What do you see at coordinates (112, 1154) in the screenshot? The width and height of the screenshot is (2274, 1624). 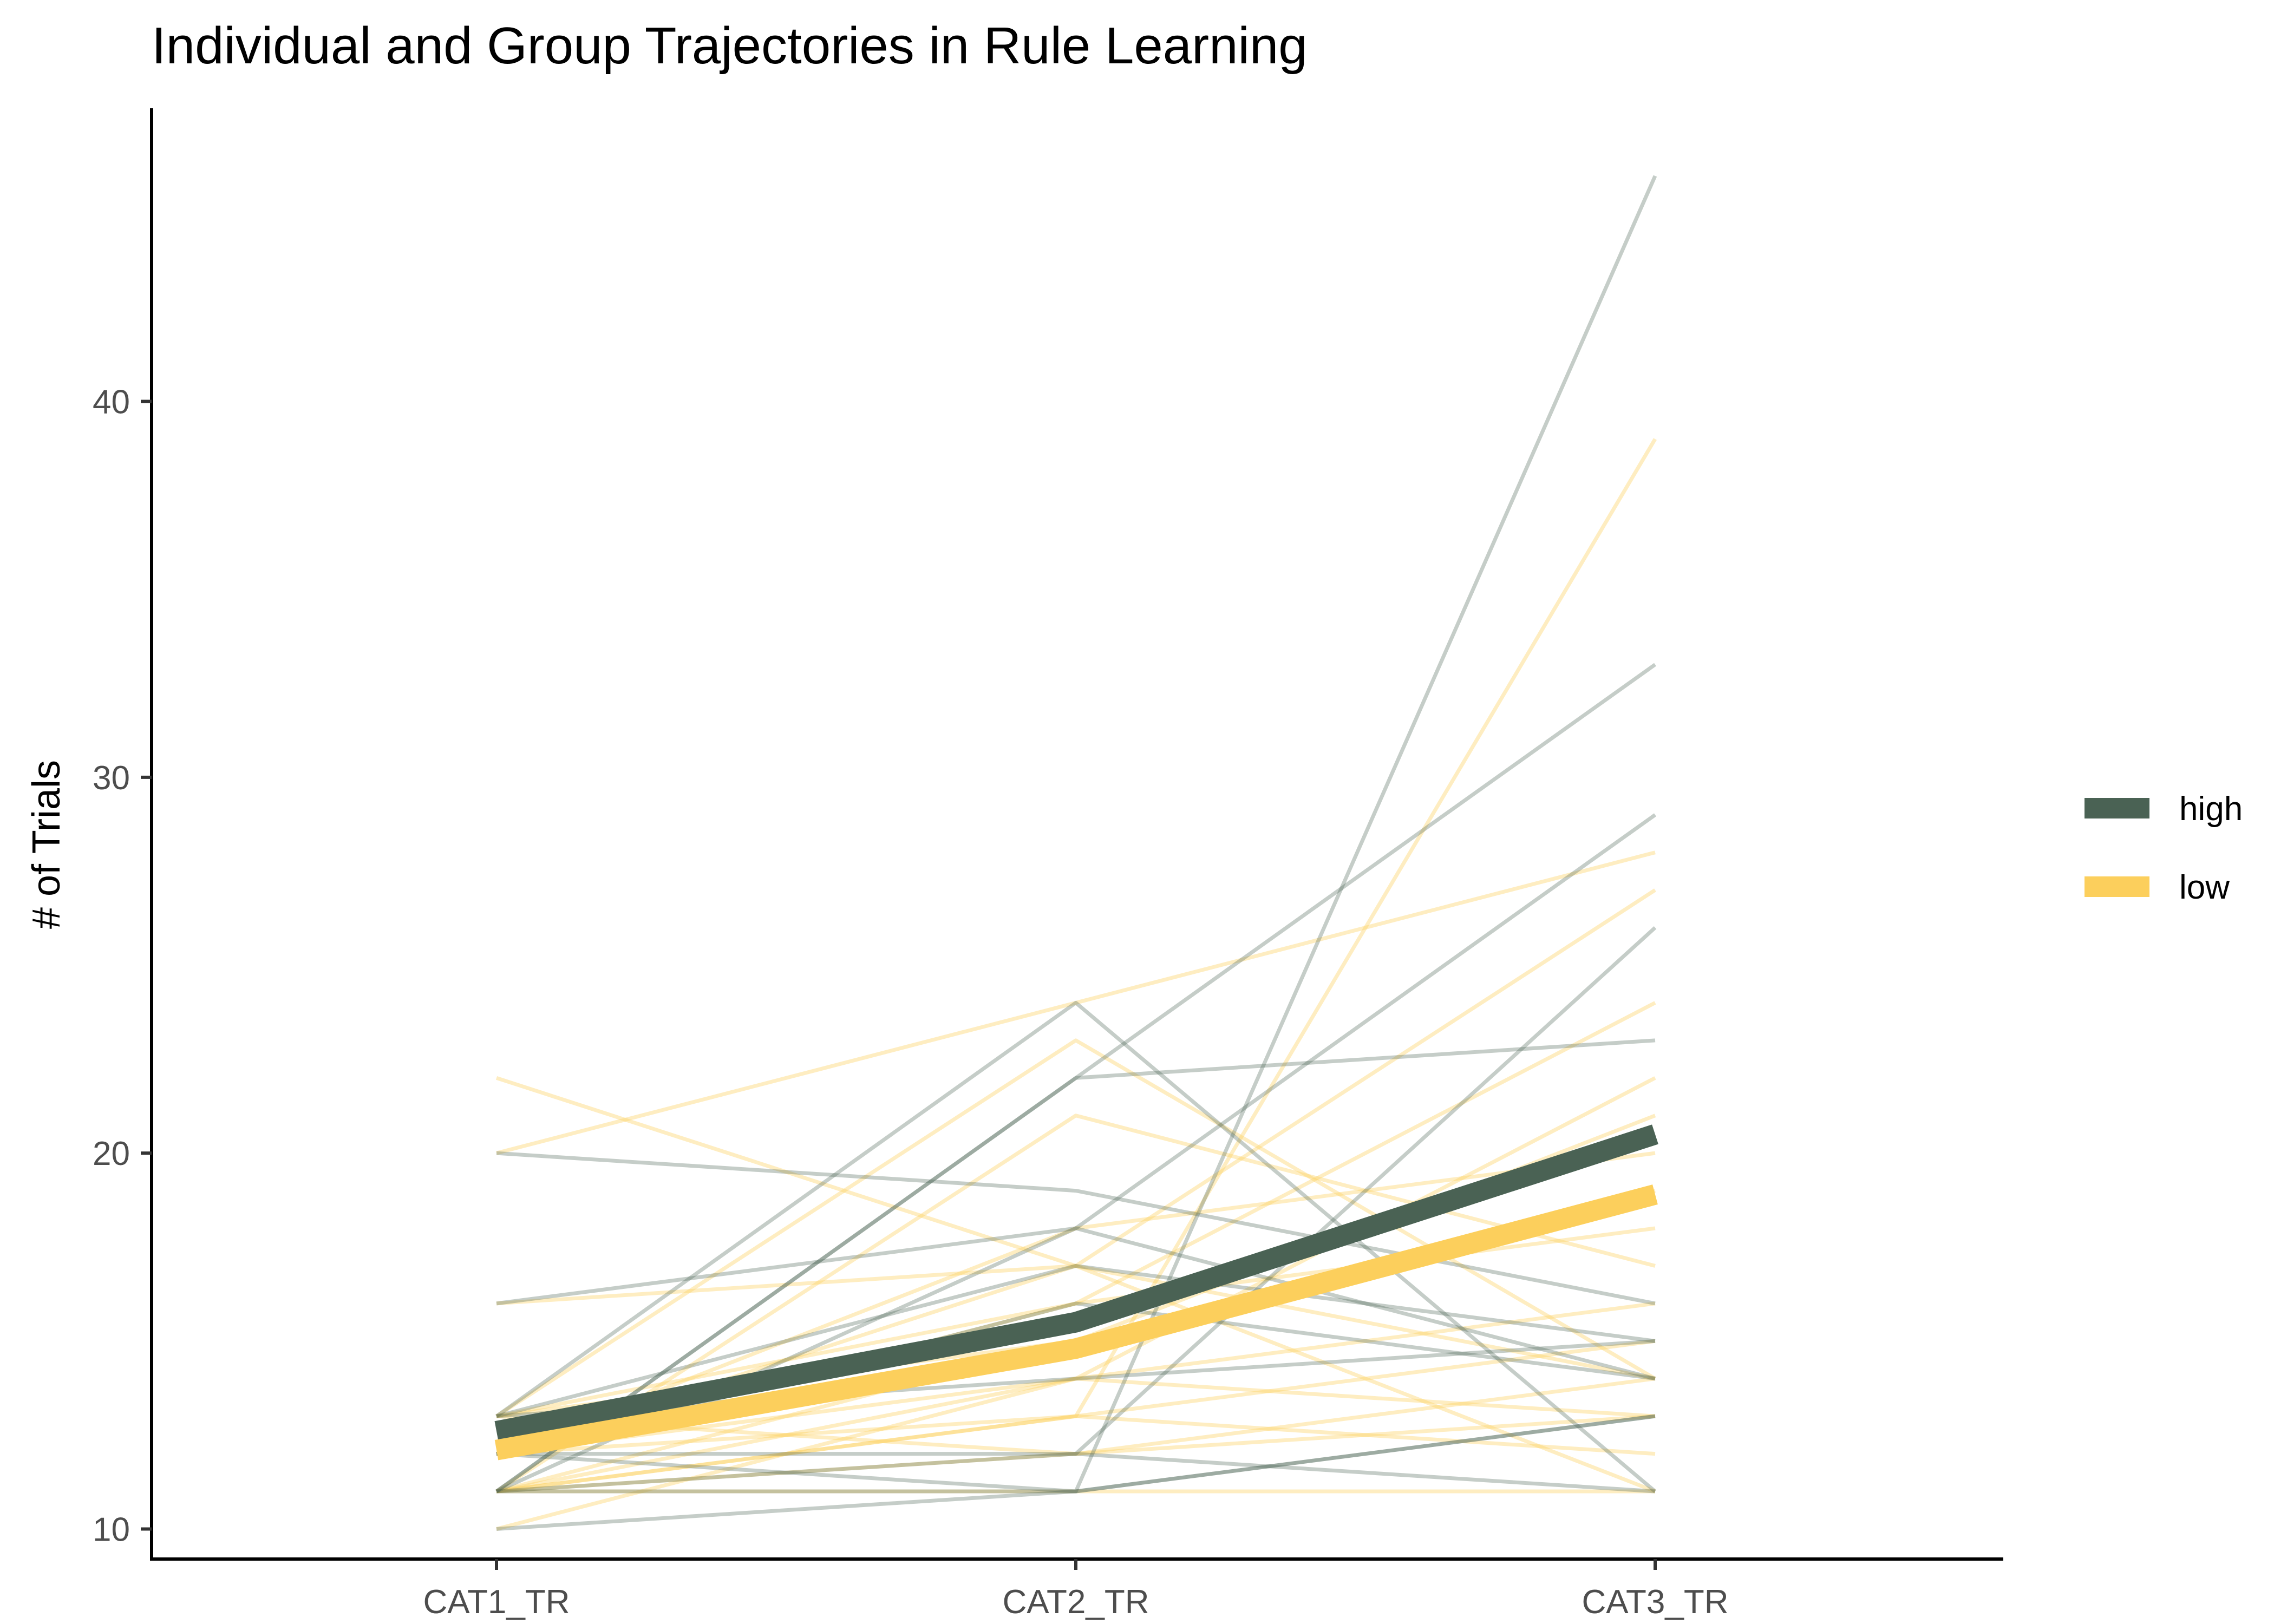 I see `y-tick-label: 20` at bounding box center [112, 1154].